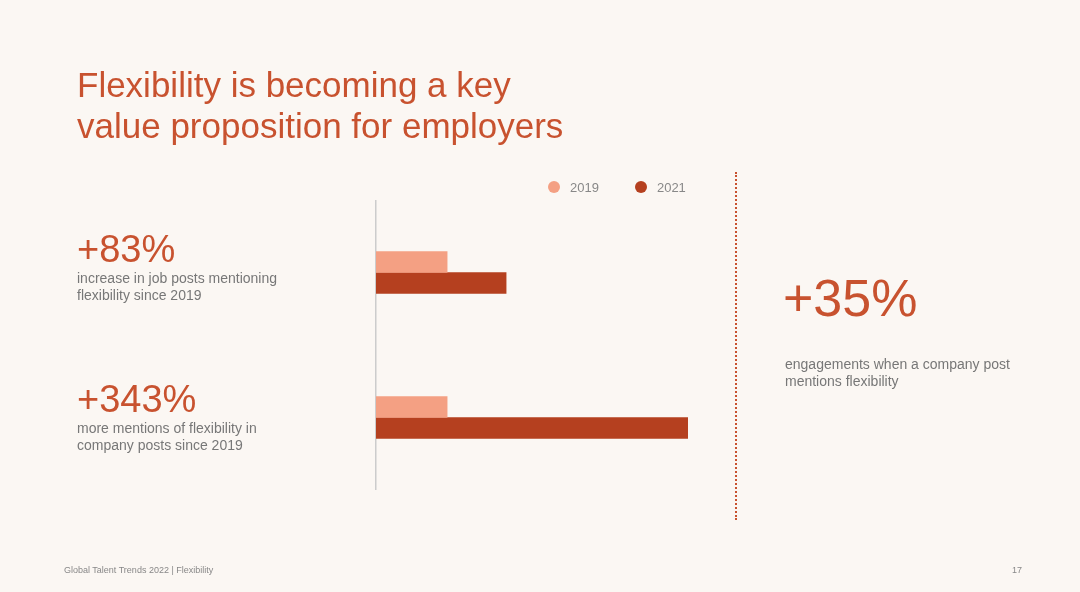 The height and width of the screenshot is (592, 1080). Describe the element at coordinates (898, 373) in the screenshot. I see `text: engagements when a company post mentions flexibility` at that location.